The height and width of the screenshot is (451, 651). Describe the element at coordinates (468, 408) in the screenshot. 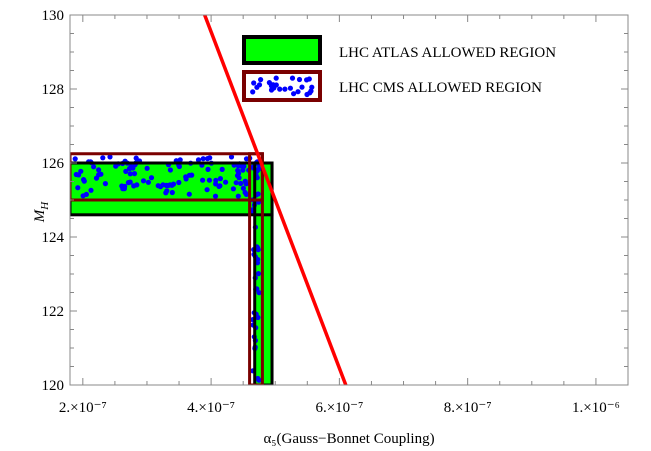

I see `x-tick-label: 8.×10⁻⁷` at that location.